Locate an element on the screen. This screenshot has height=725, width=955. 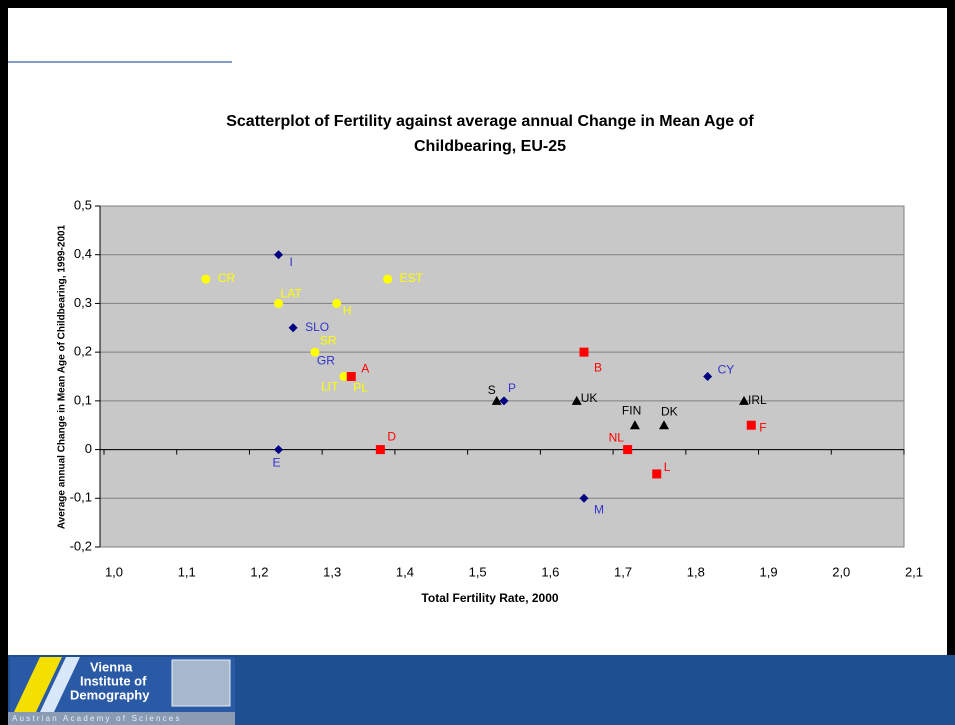
y-tick-label: 0 is located at coordinates (88, 448).